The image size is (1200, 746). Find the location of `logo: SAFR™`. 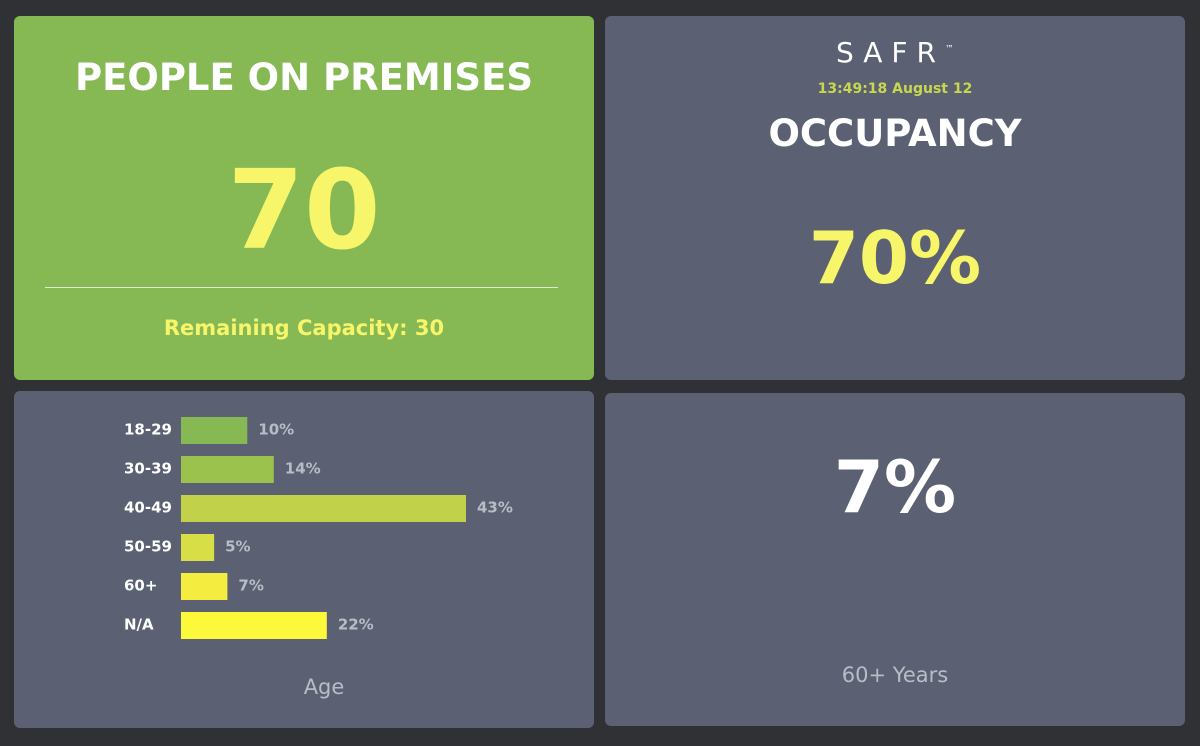

logo: SAFR™ is located at coordinates (895, 52).